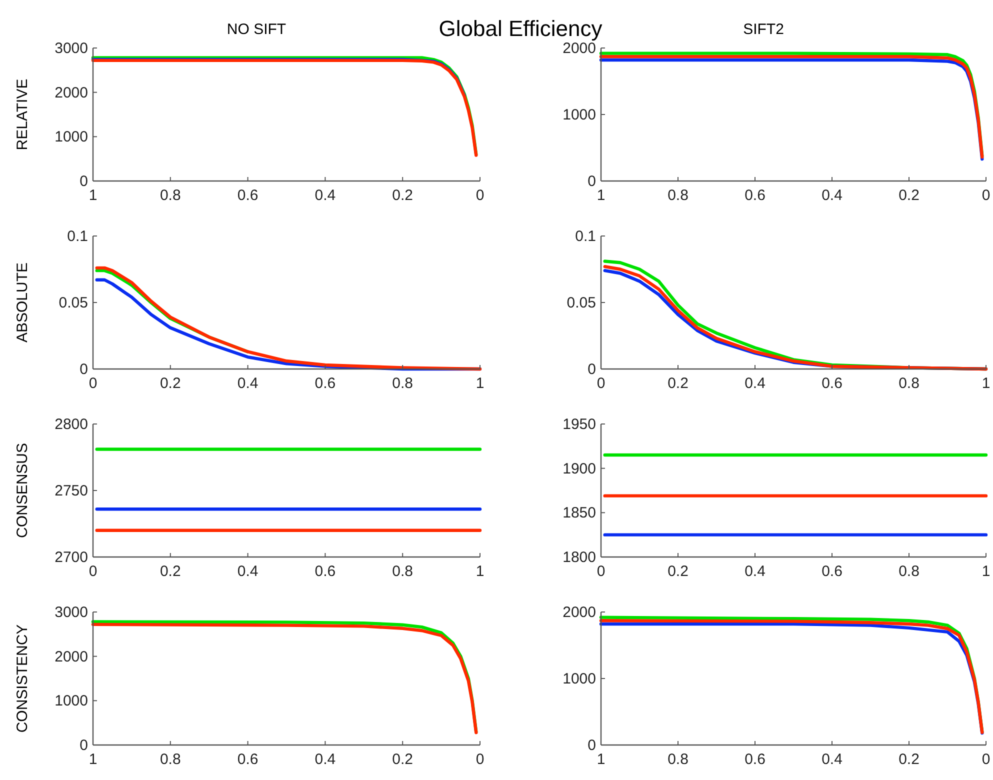  What do you see at coordinates (71, 424) in the screenshot?
I see `y-tick-label: 2800` at bounding box center [71, 424].